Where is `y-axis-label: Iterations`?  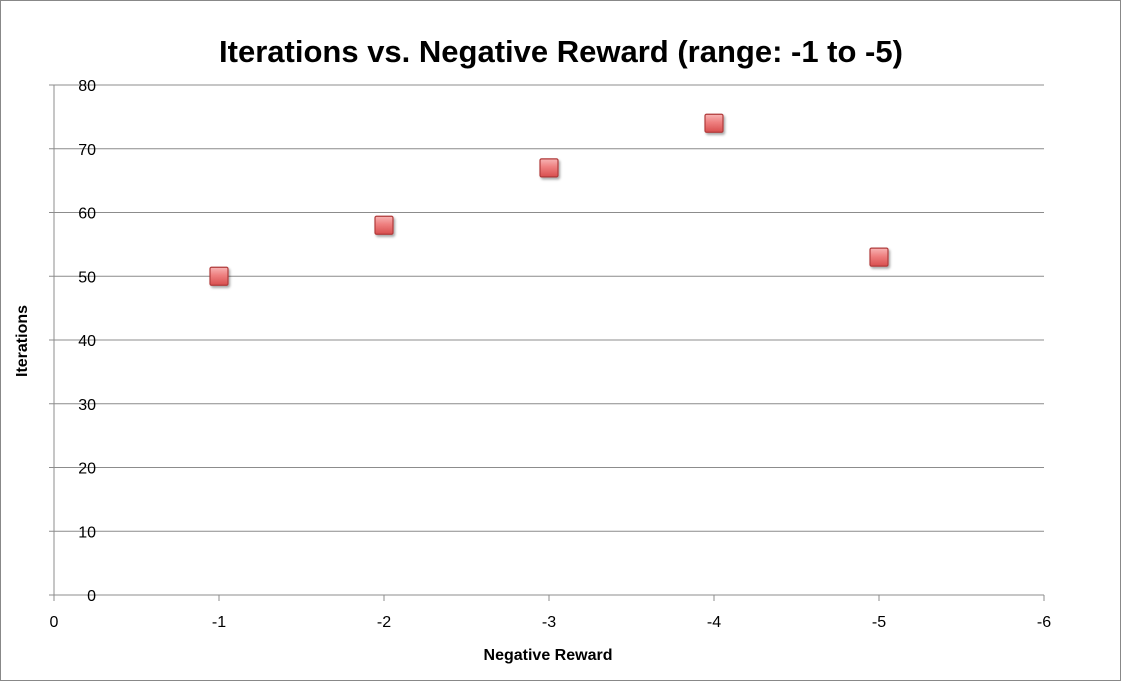 y-axis-label: Iterations is located at coordinates (22, 341).